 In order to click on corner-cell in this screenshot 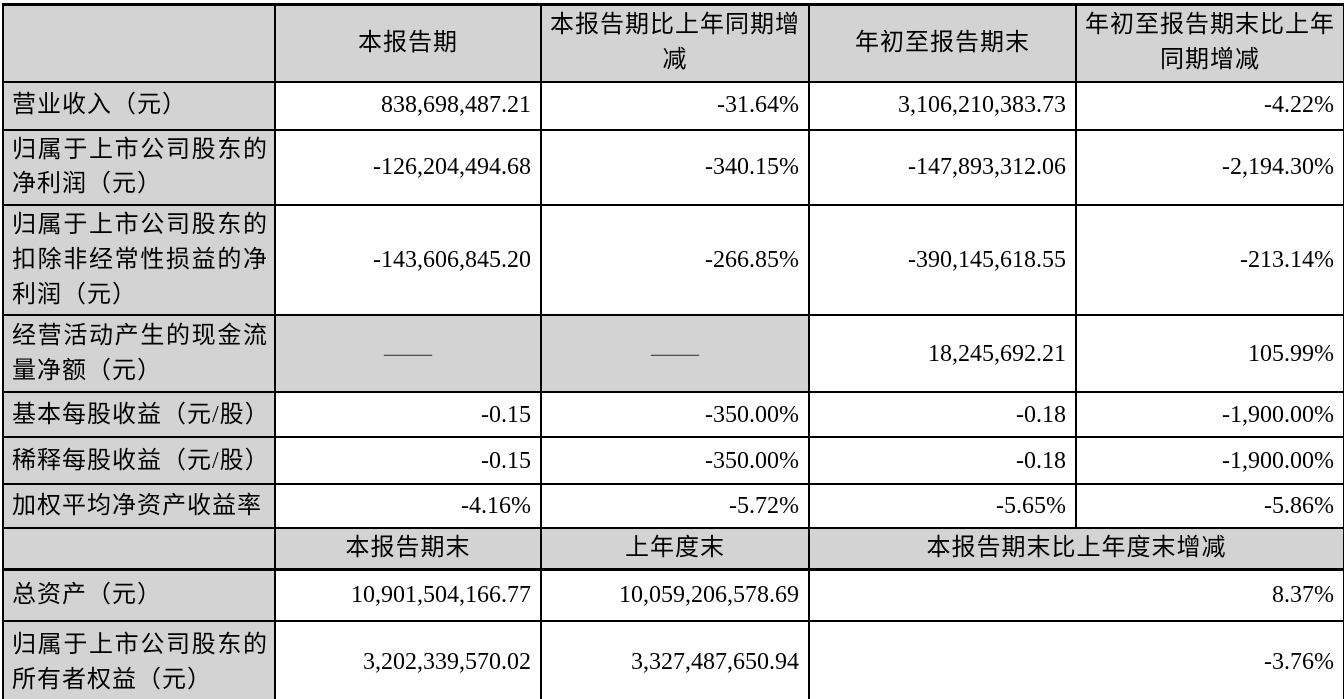, I will do `click(139, 43)`.